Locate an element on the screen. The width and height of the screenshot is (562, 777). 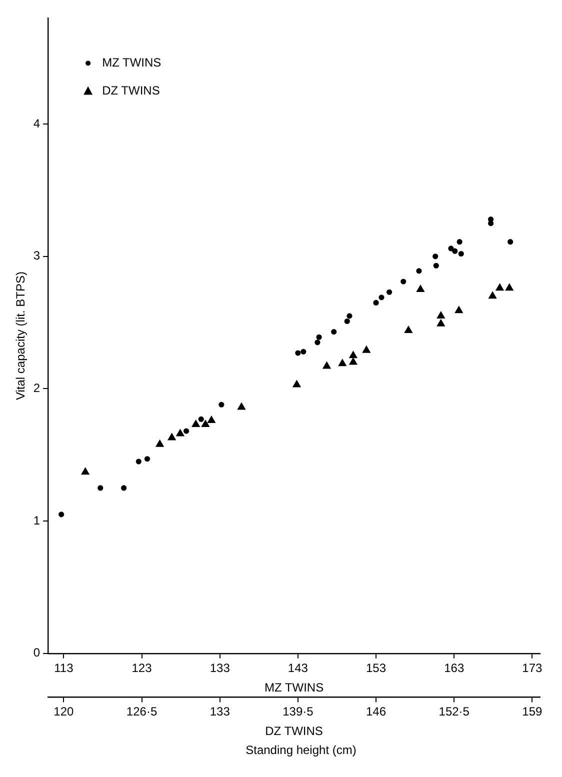
y-axis-title: Vital capacity (lit. BTPS) is located at coordinates (21, 336).